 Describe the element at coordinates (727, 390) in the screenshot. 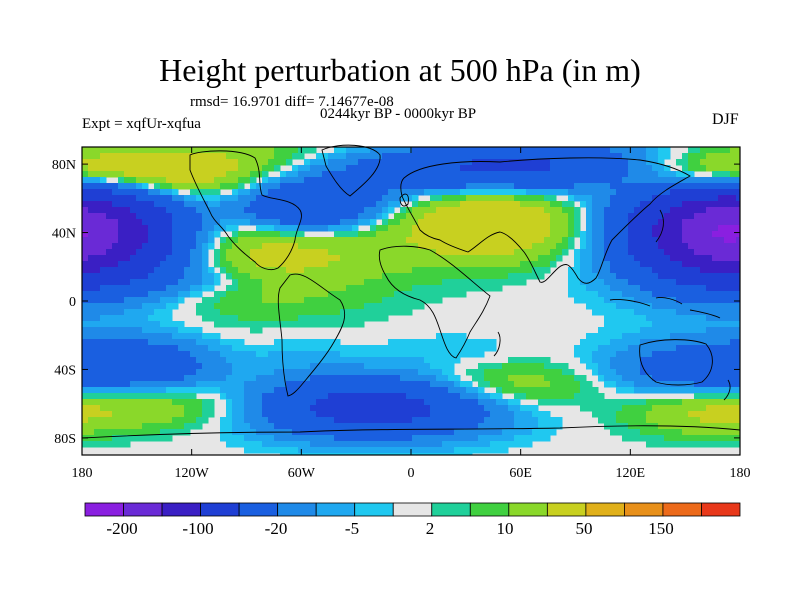

I see `coastline-new-zealand` at that location.